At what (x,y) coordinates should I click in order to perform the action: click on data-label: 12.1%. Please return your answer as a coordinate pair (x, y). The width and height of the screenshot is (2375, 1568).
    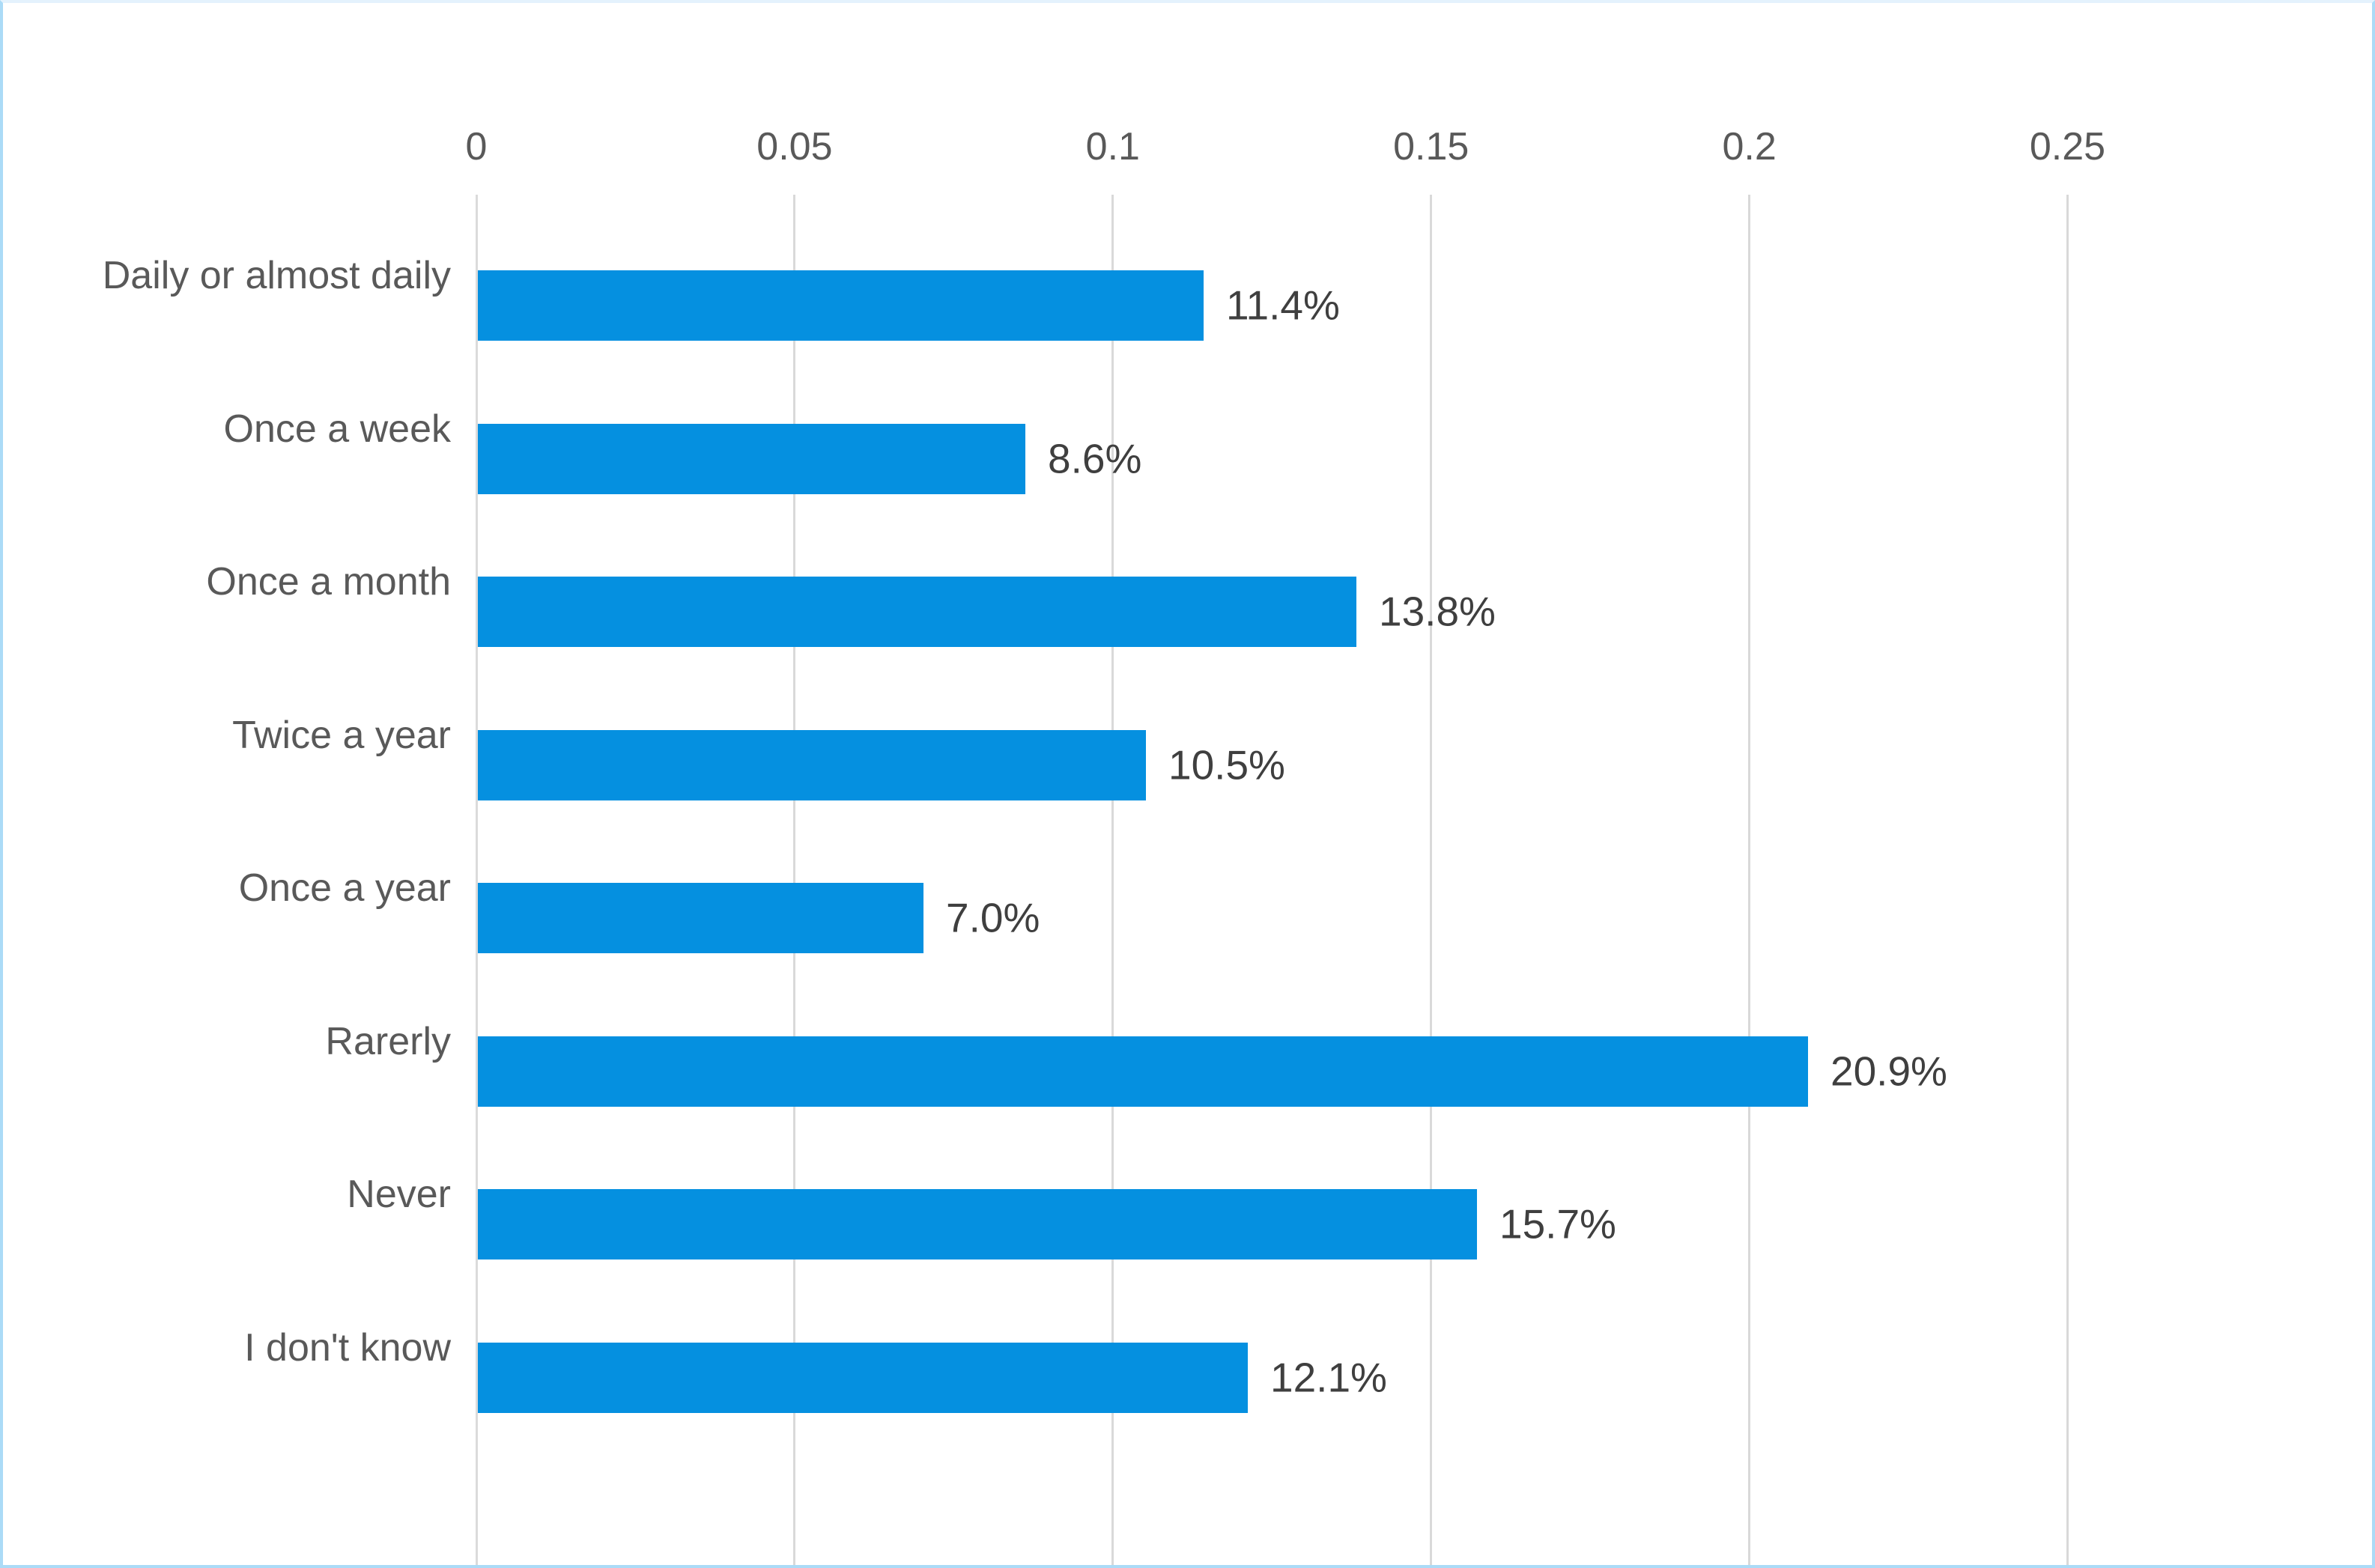
    Looking at the image, I should click on (1328, 1377).